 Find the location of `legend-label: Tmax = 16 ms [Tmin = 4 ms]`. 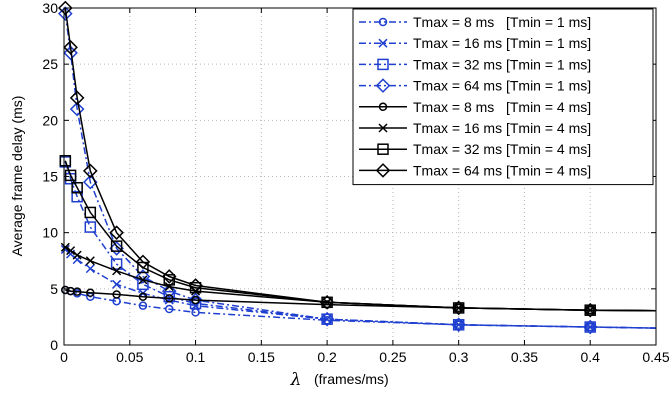

legend-label: Tmax = 16 ms [Tmin = 4 ms] is located at coordinates (502, 128).